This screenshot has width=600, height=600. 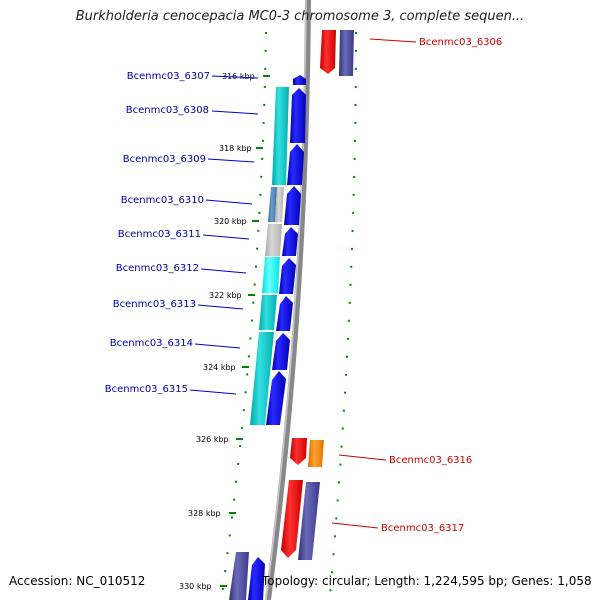 I want to click on gene-label-bcenmc03-6316: Bcenmc03_6316, so click(x=430, y=460).